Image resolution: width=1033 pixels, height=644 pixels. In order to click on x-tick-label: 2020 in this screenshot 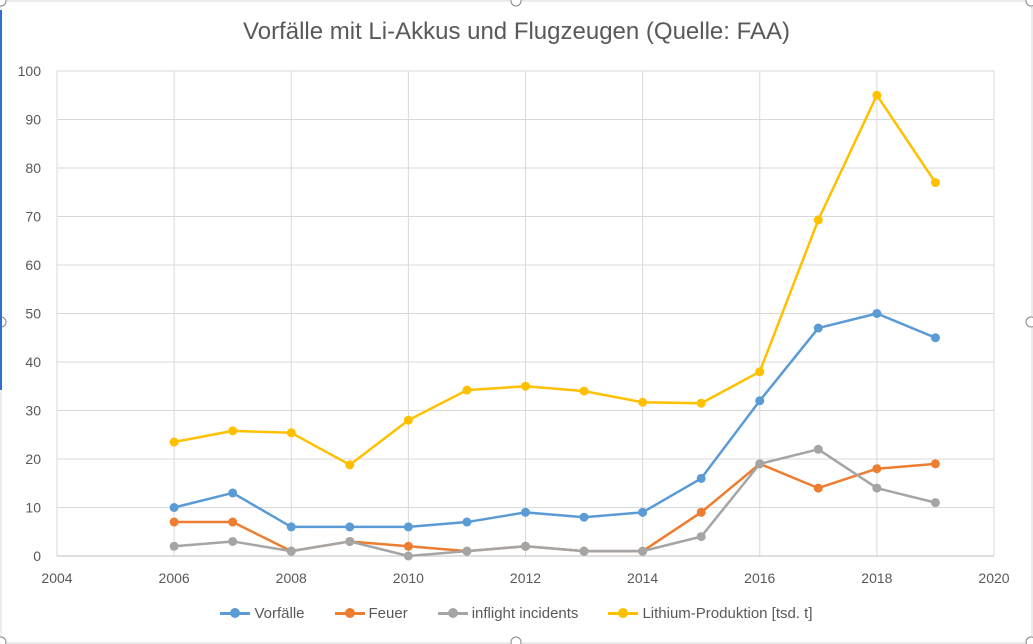, I will do `click(993, 578)`.